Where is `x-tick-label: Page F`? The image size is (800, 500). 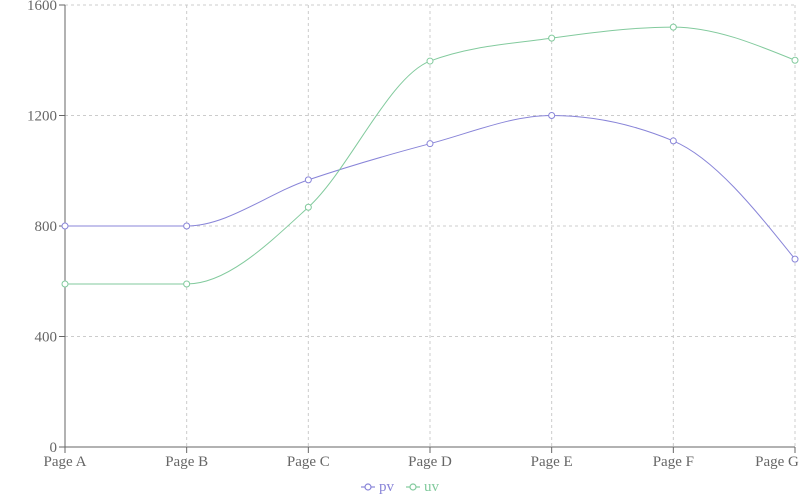 x-tick-label: Page F is located at coordinates (673, 462).